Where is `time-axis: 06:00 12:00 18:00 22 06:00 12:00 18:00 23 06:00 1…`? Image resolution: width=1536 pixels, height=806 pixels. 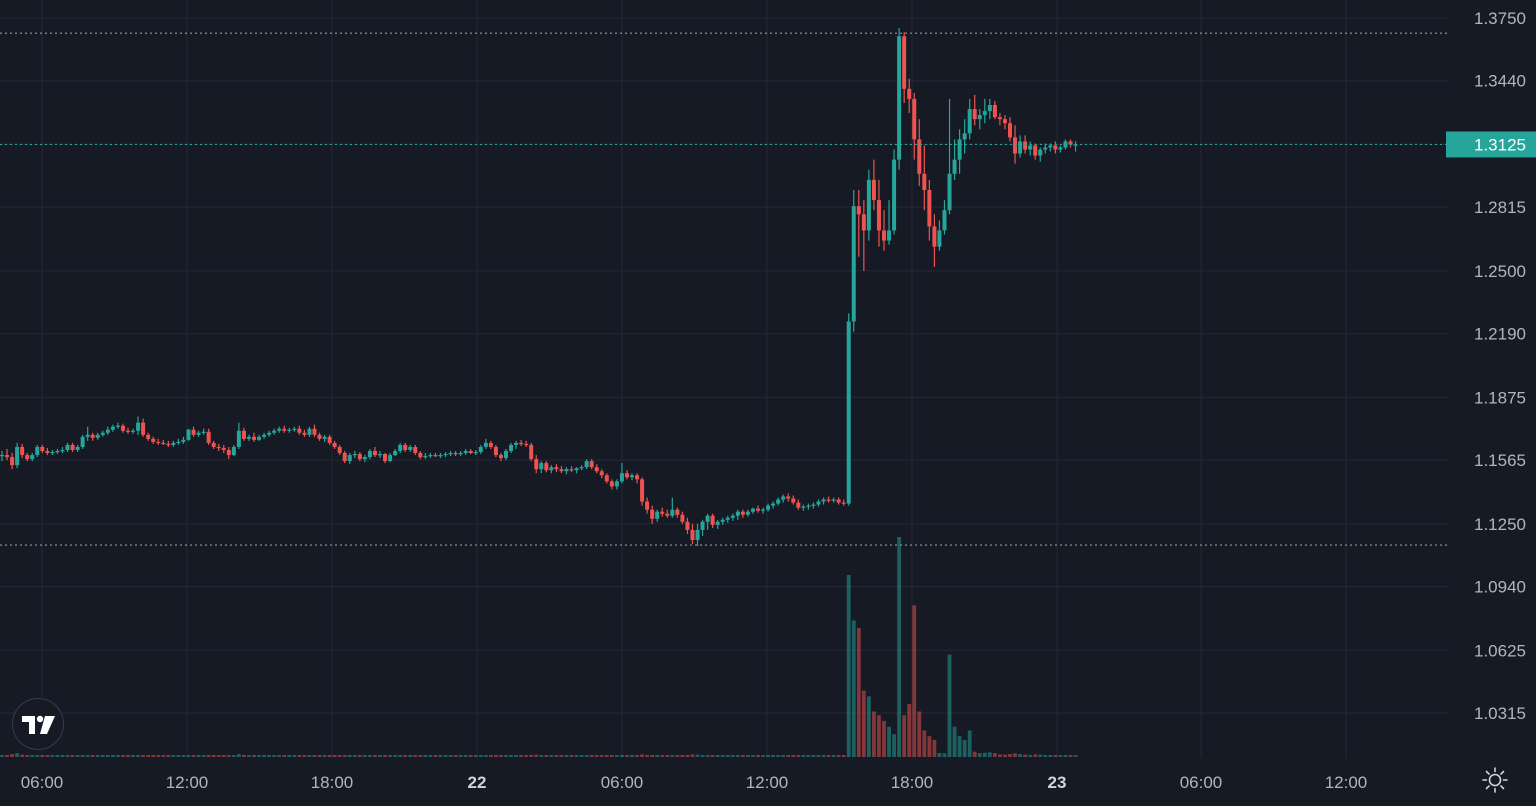 time-axis: 06:00 12:00 18:00 22 06:00 12:00 18:00 23 06:00 1… is located at coordinates (694, 782).